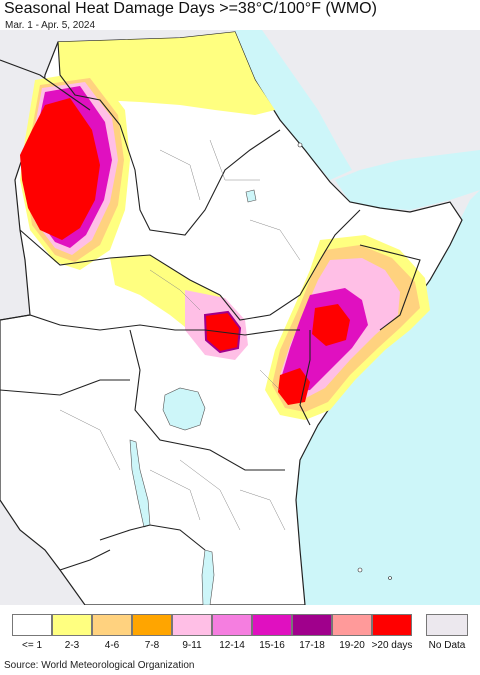  What do you see at coordinates (331, 325) in the screenshot?
I see `zone-gt20-kenya-north` at bounding box center [331, 325].